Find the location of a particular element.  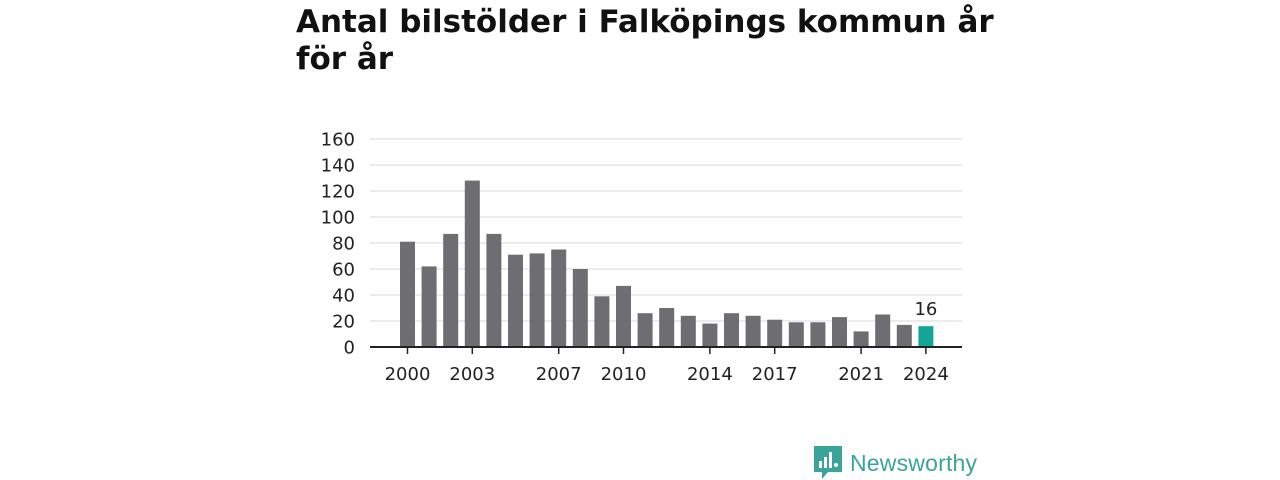

bar-2000 is located at coordinates (407, 294).